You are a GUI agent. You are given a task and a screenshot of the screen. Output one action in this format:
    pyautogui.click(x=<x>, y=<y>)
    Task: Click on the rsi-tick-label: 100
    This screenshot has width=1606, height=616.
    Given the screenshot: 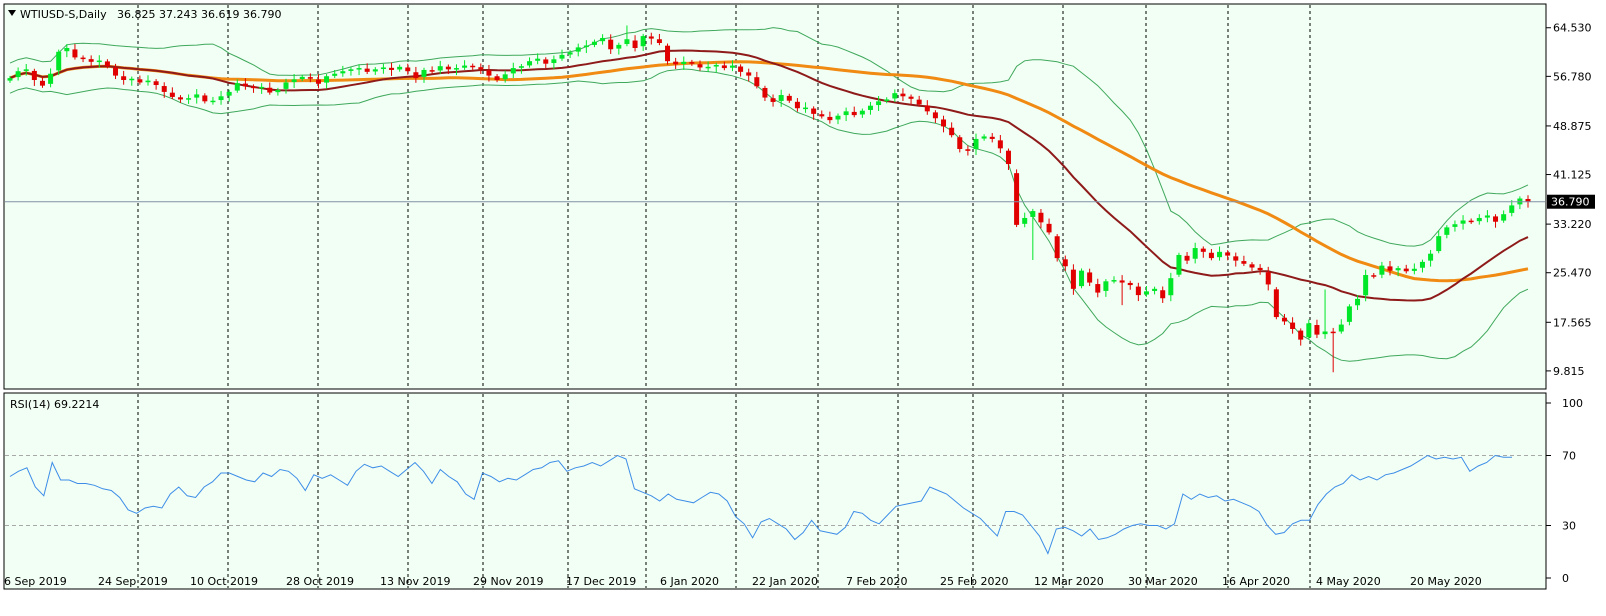 What is the action you would take?
    pyautogui.click(x=1572, y=403)
    